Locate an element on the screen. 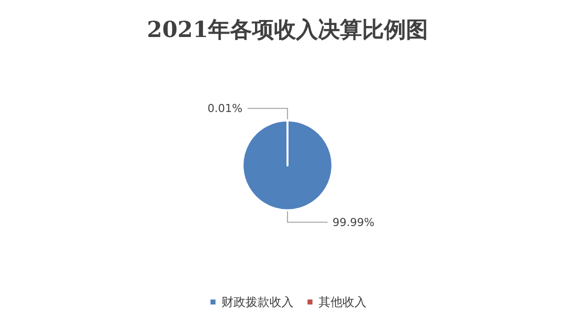 The height and width of the screenshot is (321, 575). data-label: 0.01% is located at coordinates (225, 108).